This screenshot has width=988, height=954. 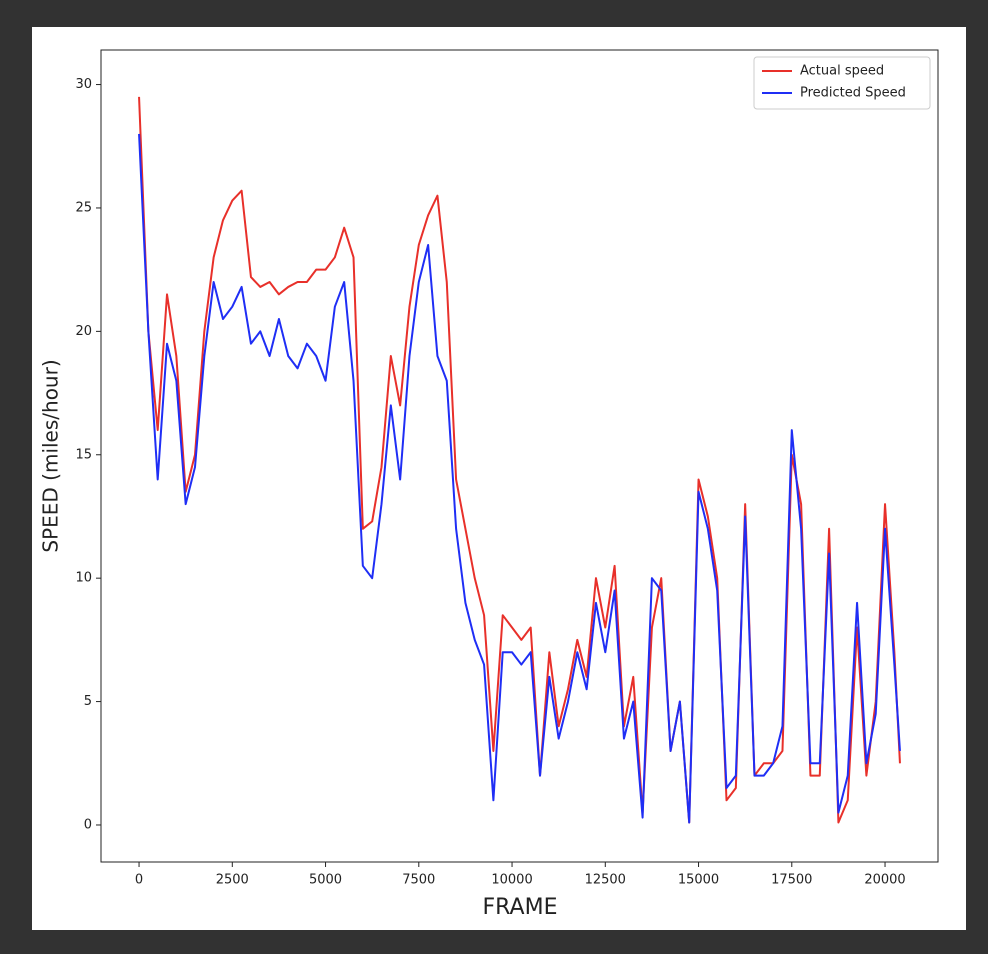 I want to click on legend-label: Actual speed, so click(x=842, y=71).